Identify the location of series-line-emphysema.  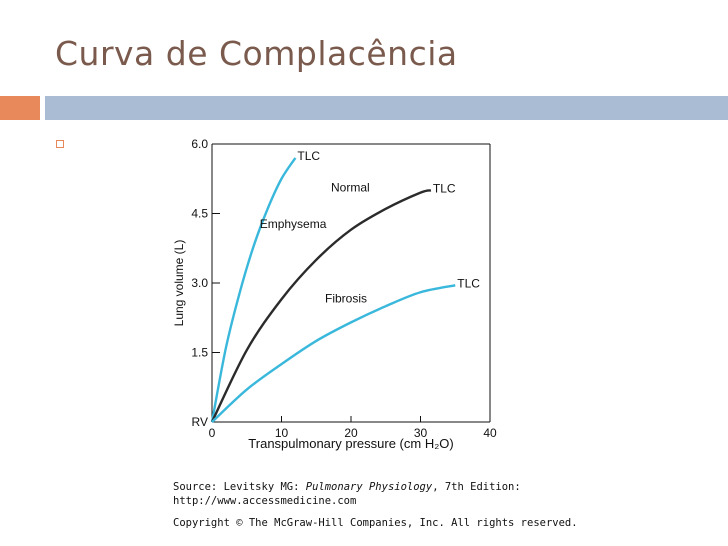
(253, 290).